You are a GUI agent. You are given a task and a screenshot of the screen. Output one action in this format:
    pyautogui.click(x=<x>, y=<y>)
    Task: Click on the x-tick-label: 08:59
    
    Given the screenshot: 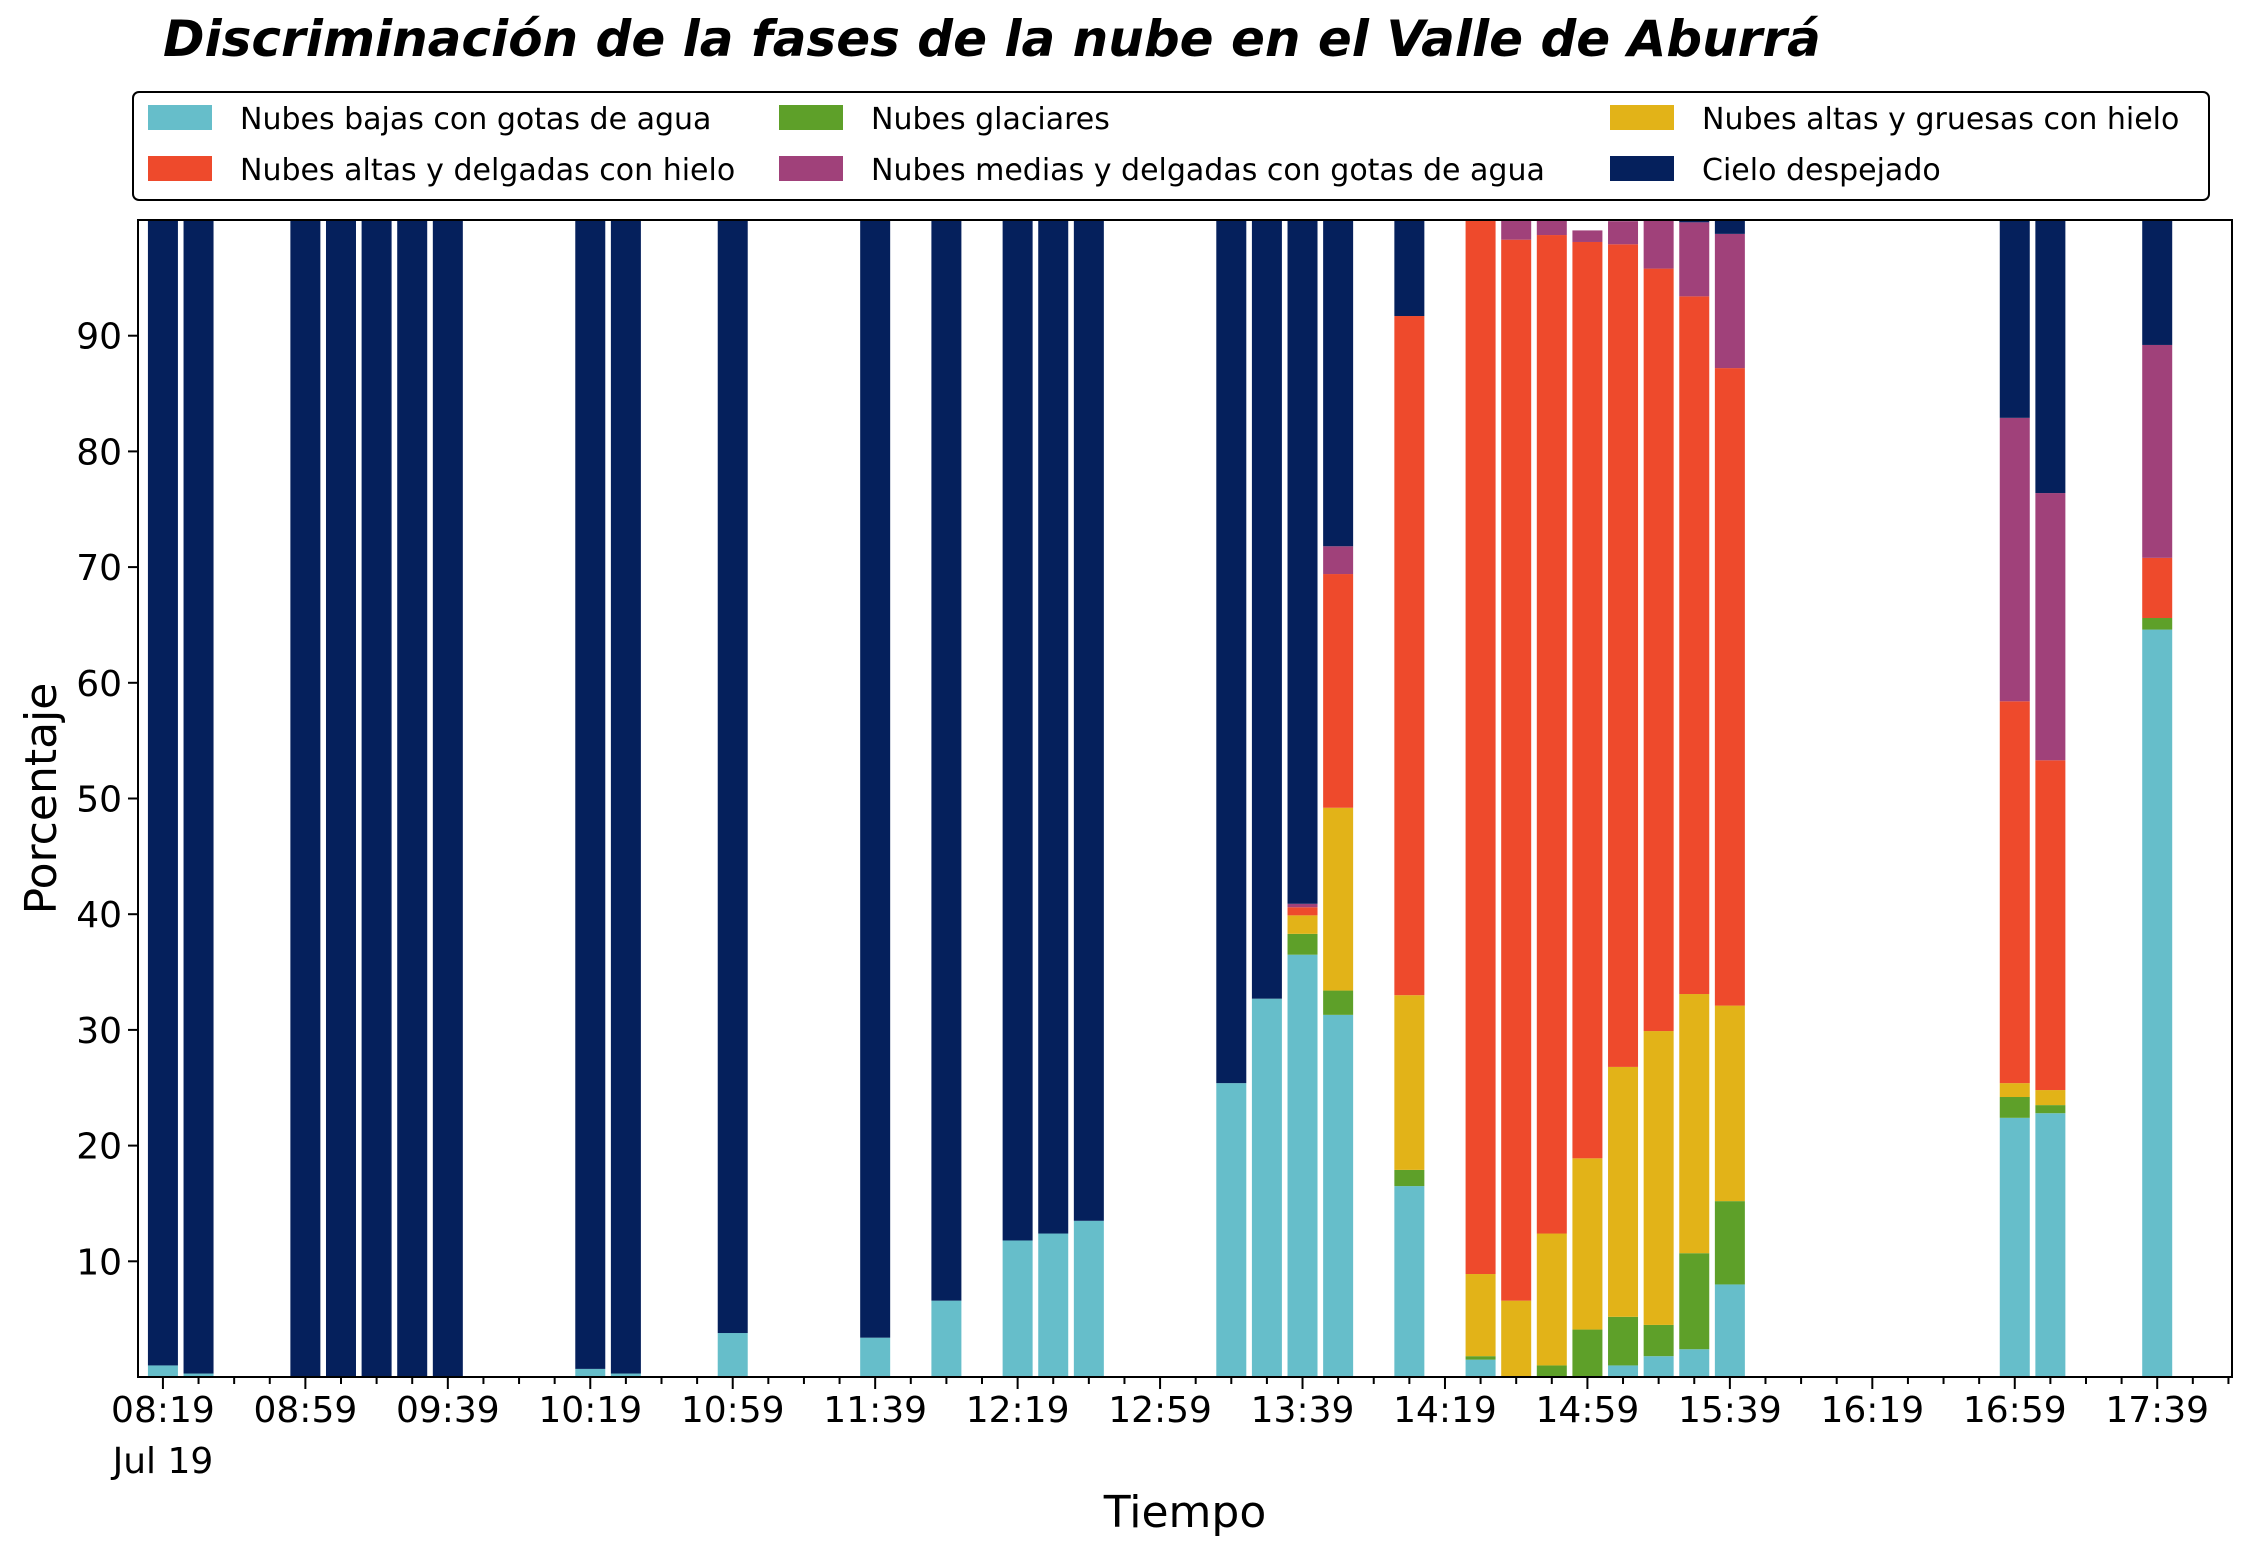 What is the action you would take?
    pyautogui.click(x=306, y=1410)
    